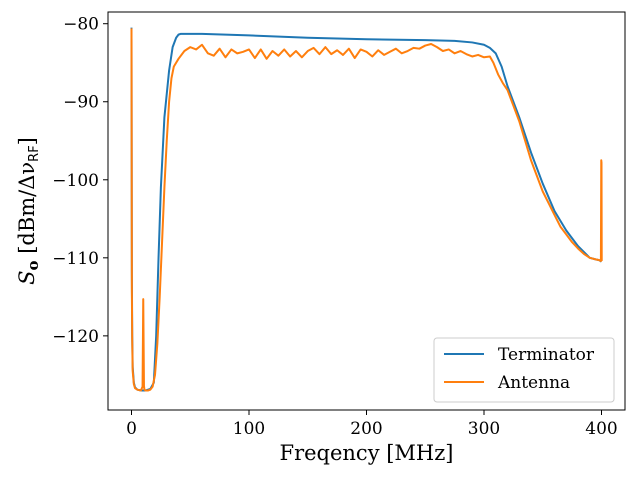 The image size is (640, 480). What do you see at coordinates (81, 103) in the screenshot?
I see `y-tick-label: −90` at bounding box center [81, 103].